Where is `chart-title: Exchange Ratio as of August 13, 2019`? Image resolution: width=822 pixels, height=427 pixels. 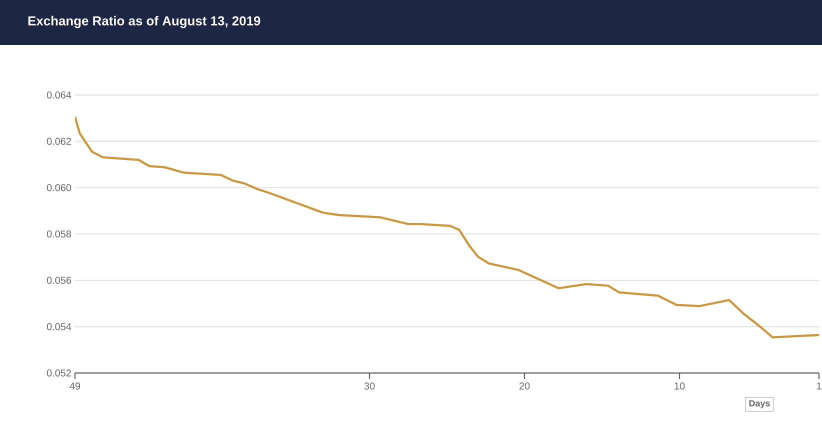
chart-title: Exchange Ratio as of August 13, 2019 is located at coordinates (144, 22).